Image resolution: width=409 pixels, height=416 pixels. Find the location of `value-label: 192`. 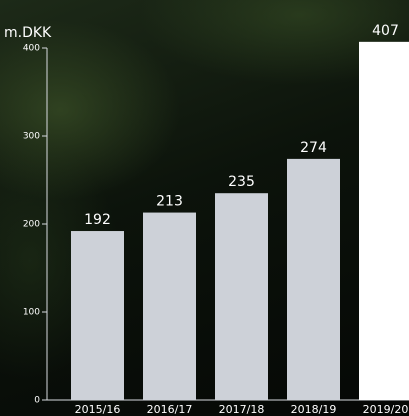

value-label: 192 is located at coordinates (97, 220).